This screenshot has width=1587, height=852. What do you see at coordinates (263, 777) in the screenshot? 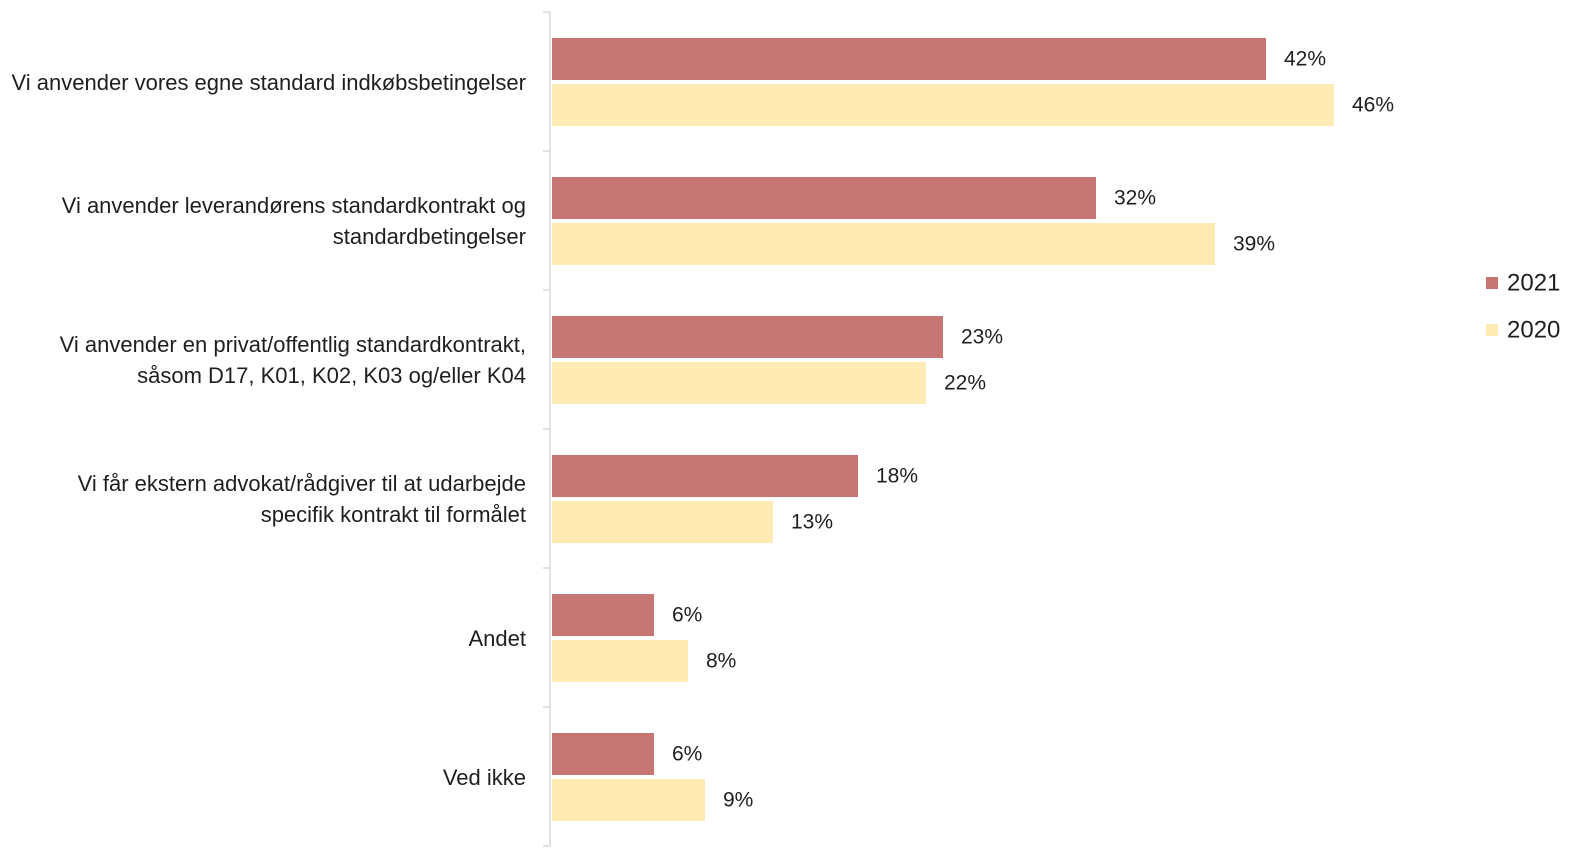
I see `category-label: Ved ikke` at bounding box center [263, 777].